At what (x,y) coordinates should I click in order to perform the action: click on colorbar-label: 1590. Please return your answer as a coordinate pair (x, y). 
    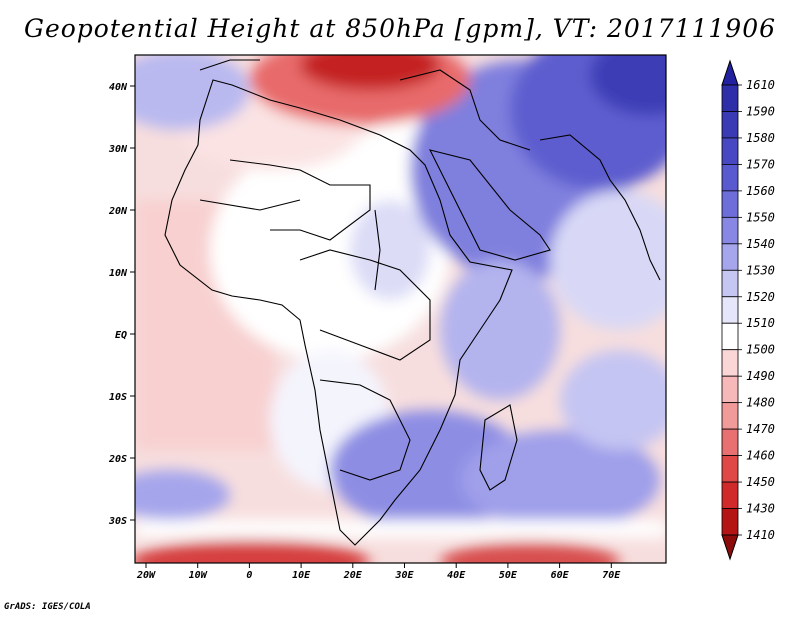
    Looking at the image, I should click on (760, 111).